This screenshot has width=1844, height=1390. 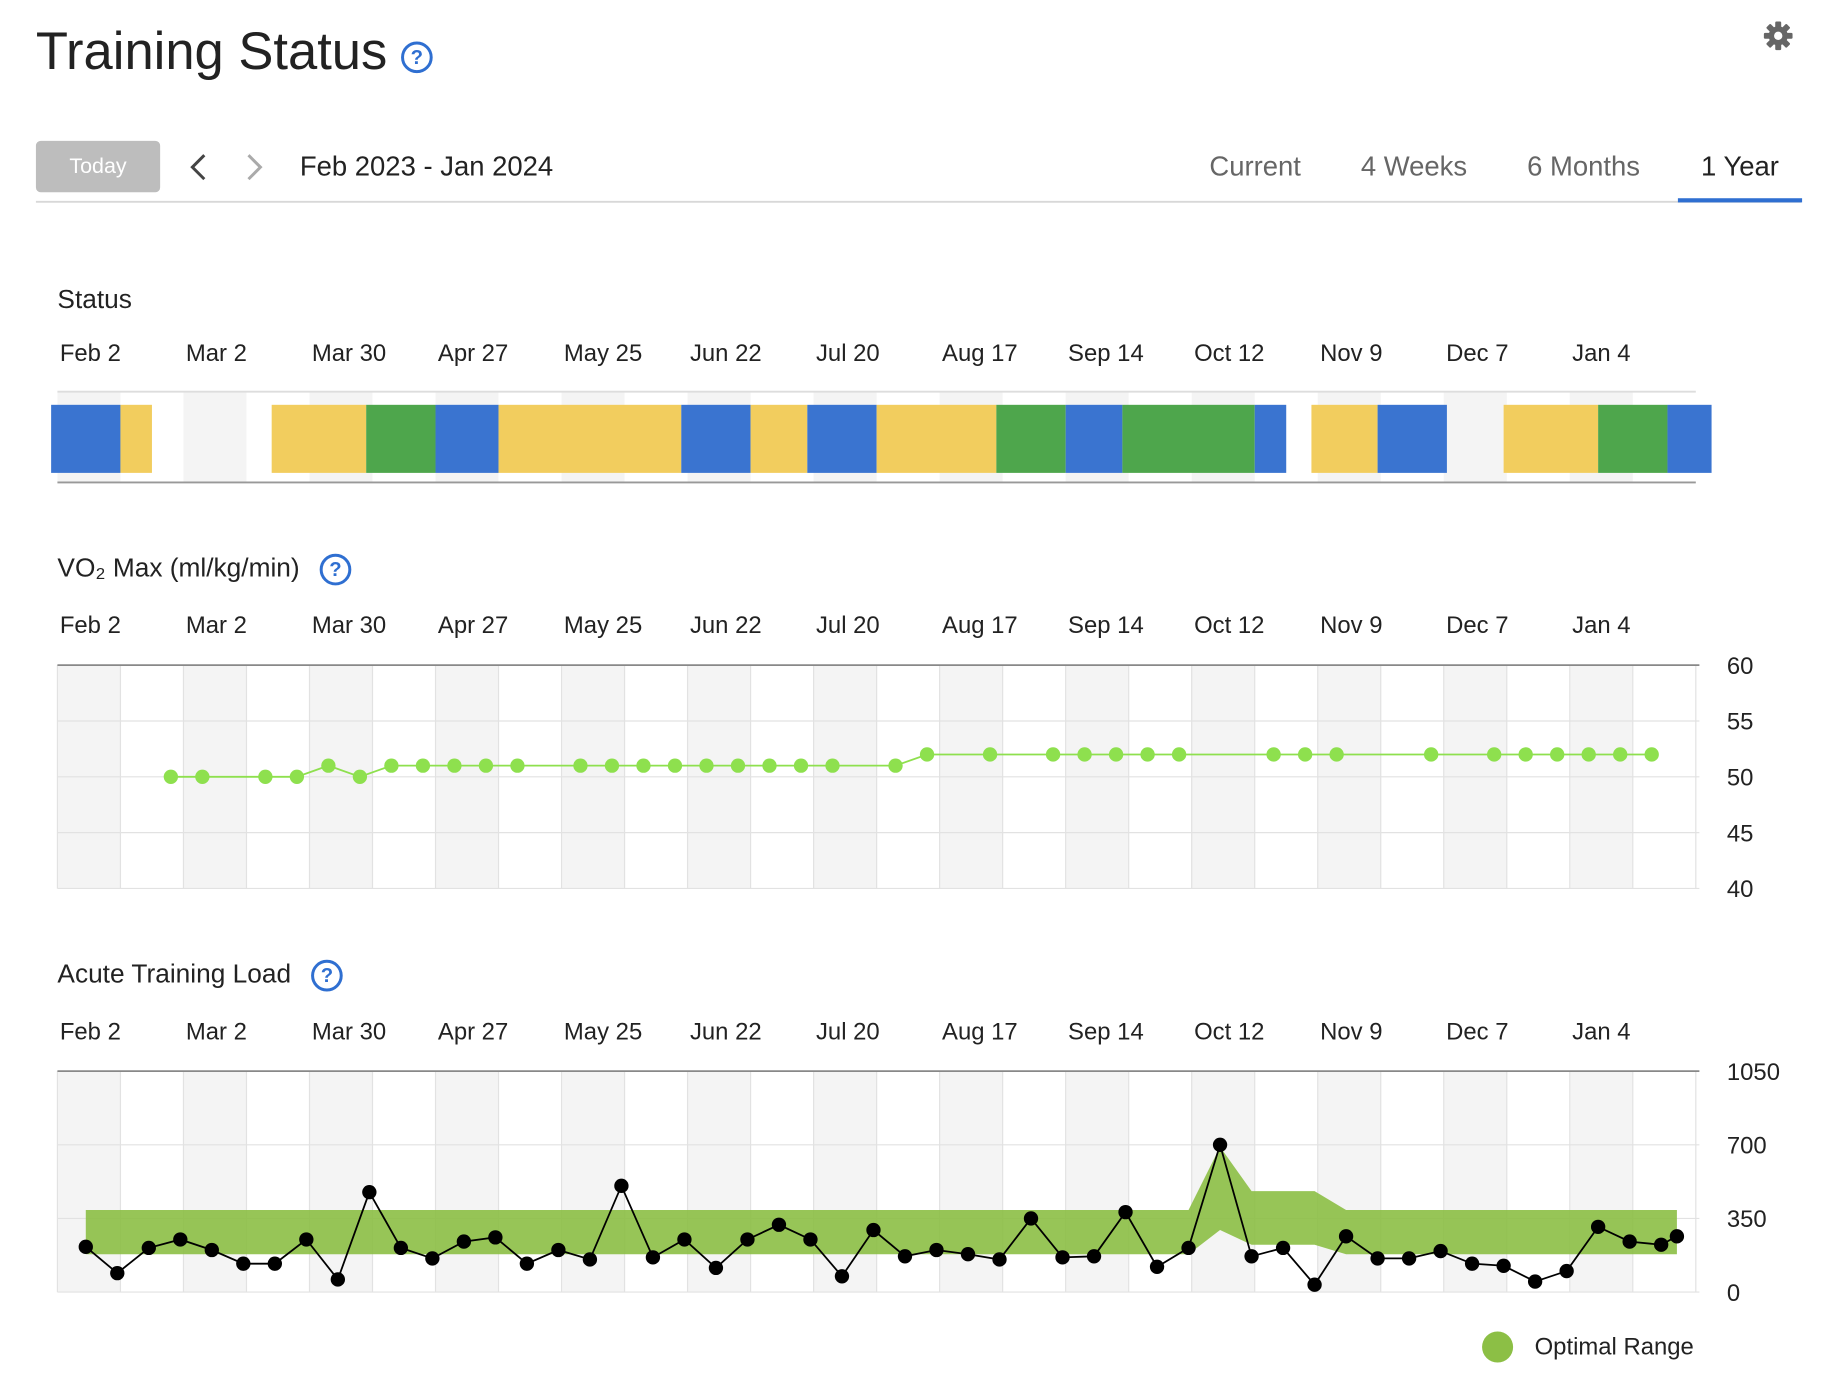 I want to click on settings-gear, so click(x=1778, y=36).